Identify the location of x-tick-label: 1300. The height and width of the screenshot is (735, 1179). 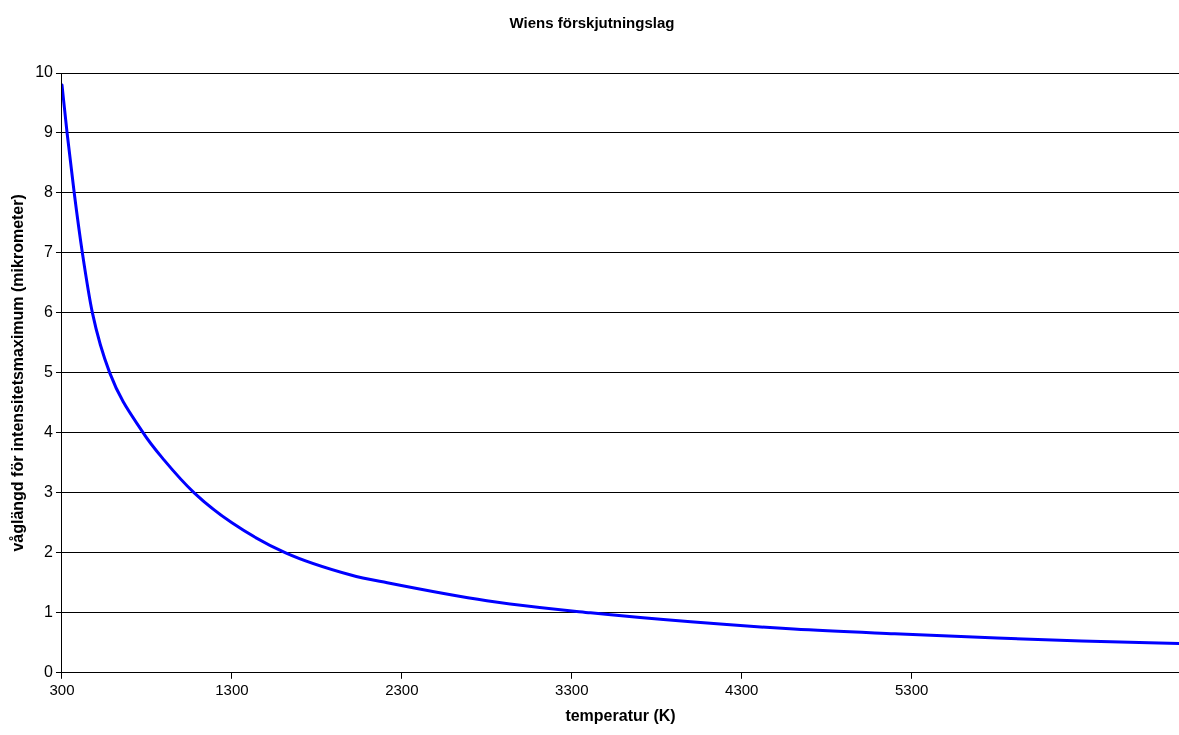
(232, 689).